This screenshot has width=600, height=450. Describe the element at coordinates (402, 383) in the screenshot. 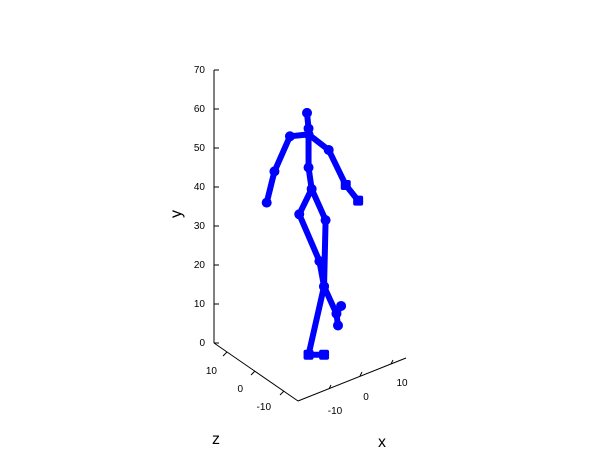

I see `x-tick-label: 10` at that location.